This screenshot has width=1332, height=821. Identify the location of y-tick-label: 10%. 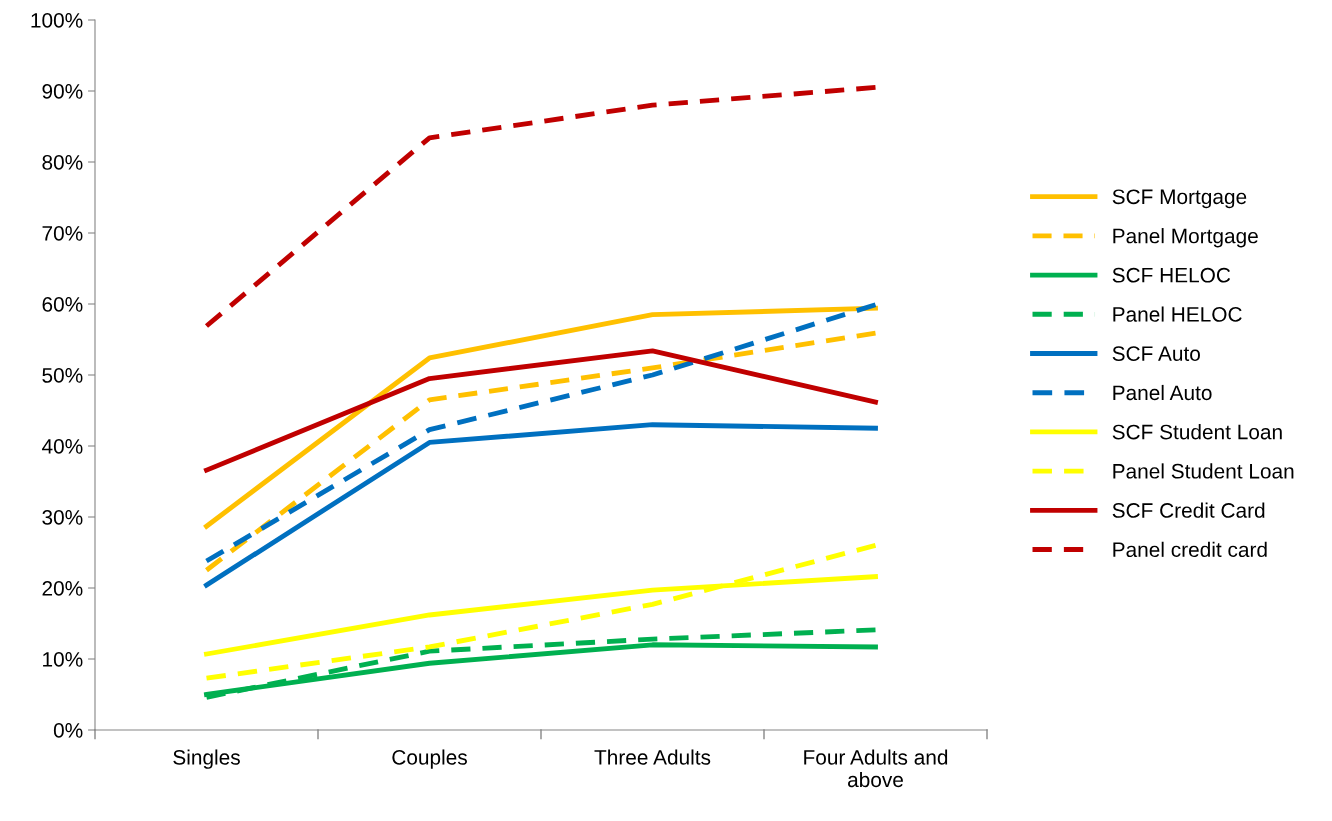
(63, 659).